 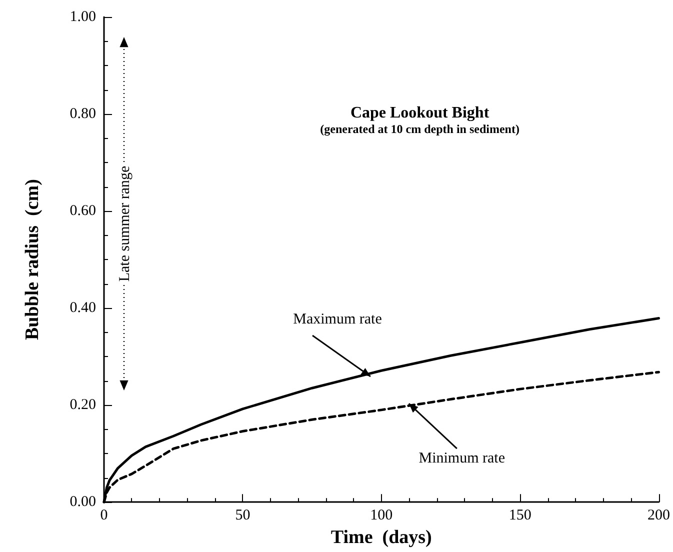 What do you see at coordinates (83, 114) in the screenshot?
I see `y-tick-label: 0.80` at bounding box center [83, 114].